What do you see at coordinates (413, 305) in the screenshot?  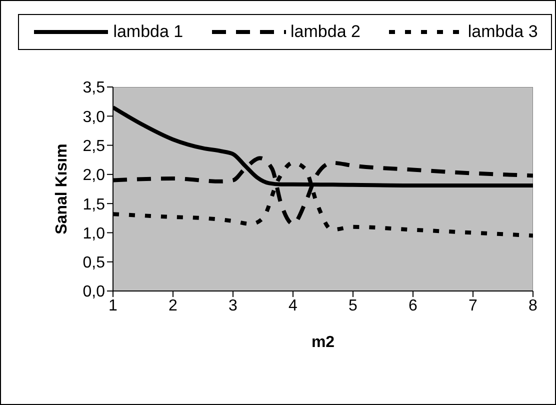 I see `x-tick-label: 6` at bounding box center [413, 305].